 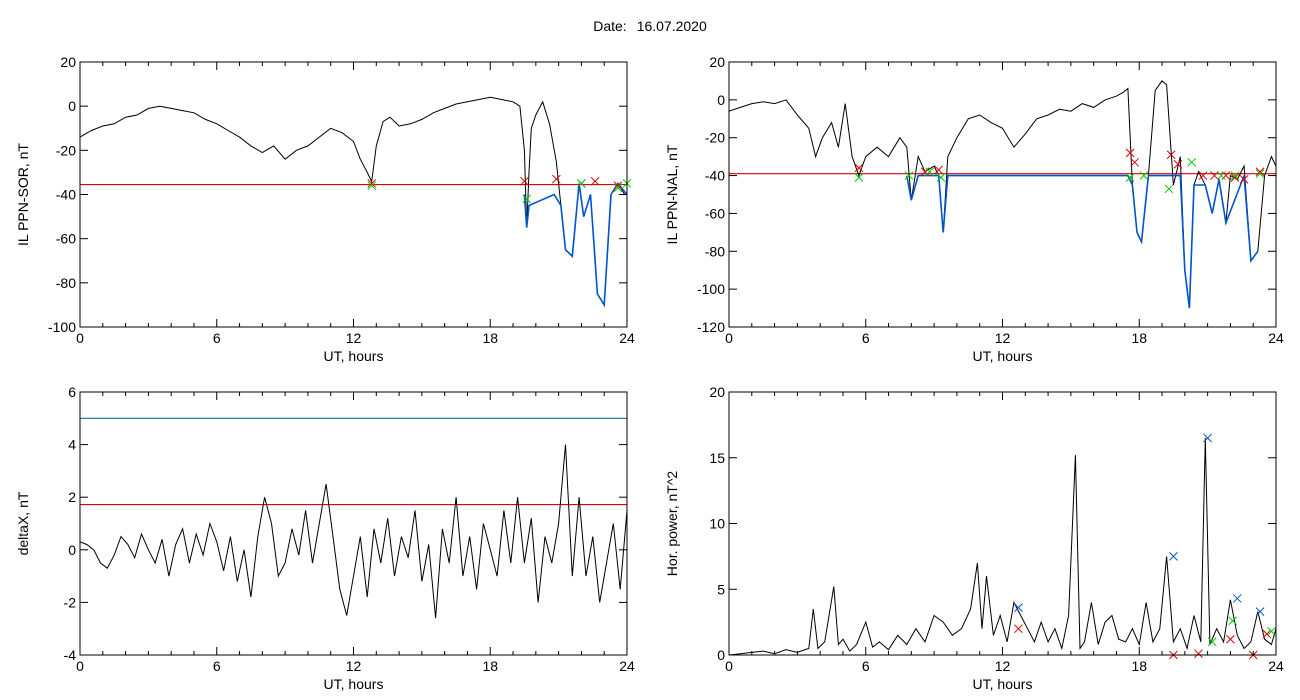 I want to click on y-tick-label: 4, so click(x=72, y=445).